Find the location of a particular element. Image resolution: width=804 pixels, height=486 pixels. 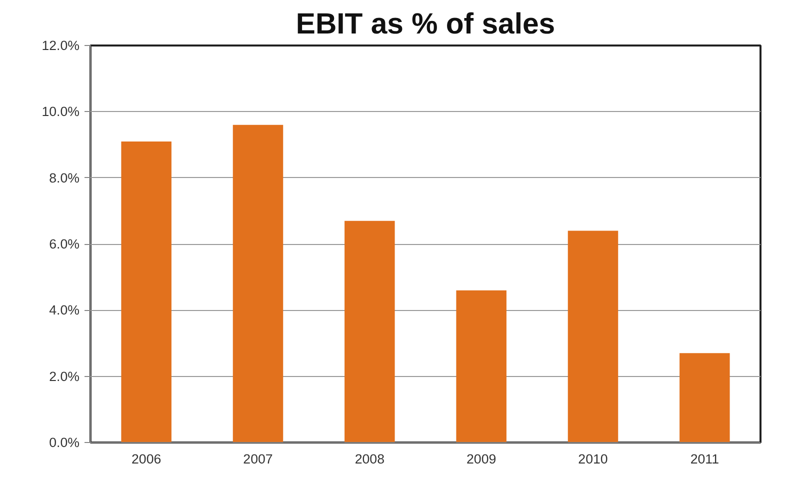

x-tick-label: 2009 is located at coordinates (481, 459).